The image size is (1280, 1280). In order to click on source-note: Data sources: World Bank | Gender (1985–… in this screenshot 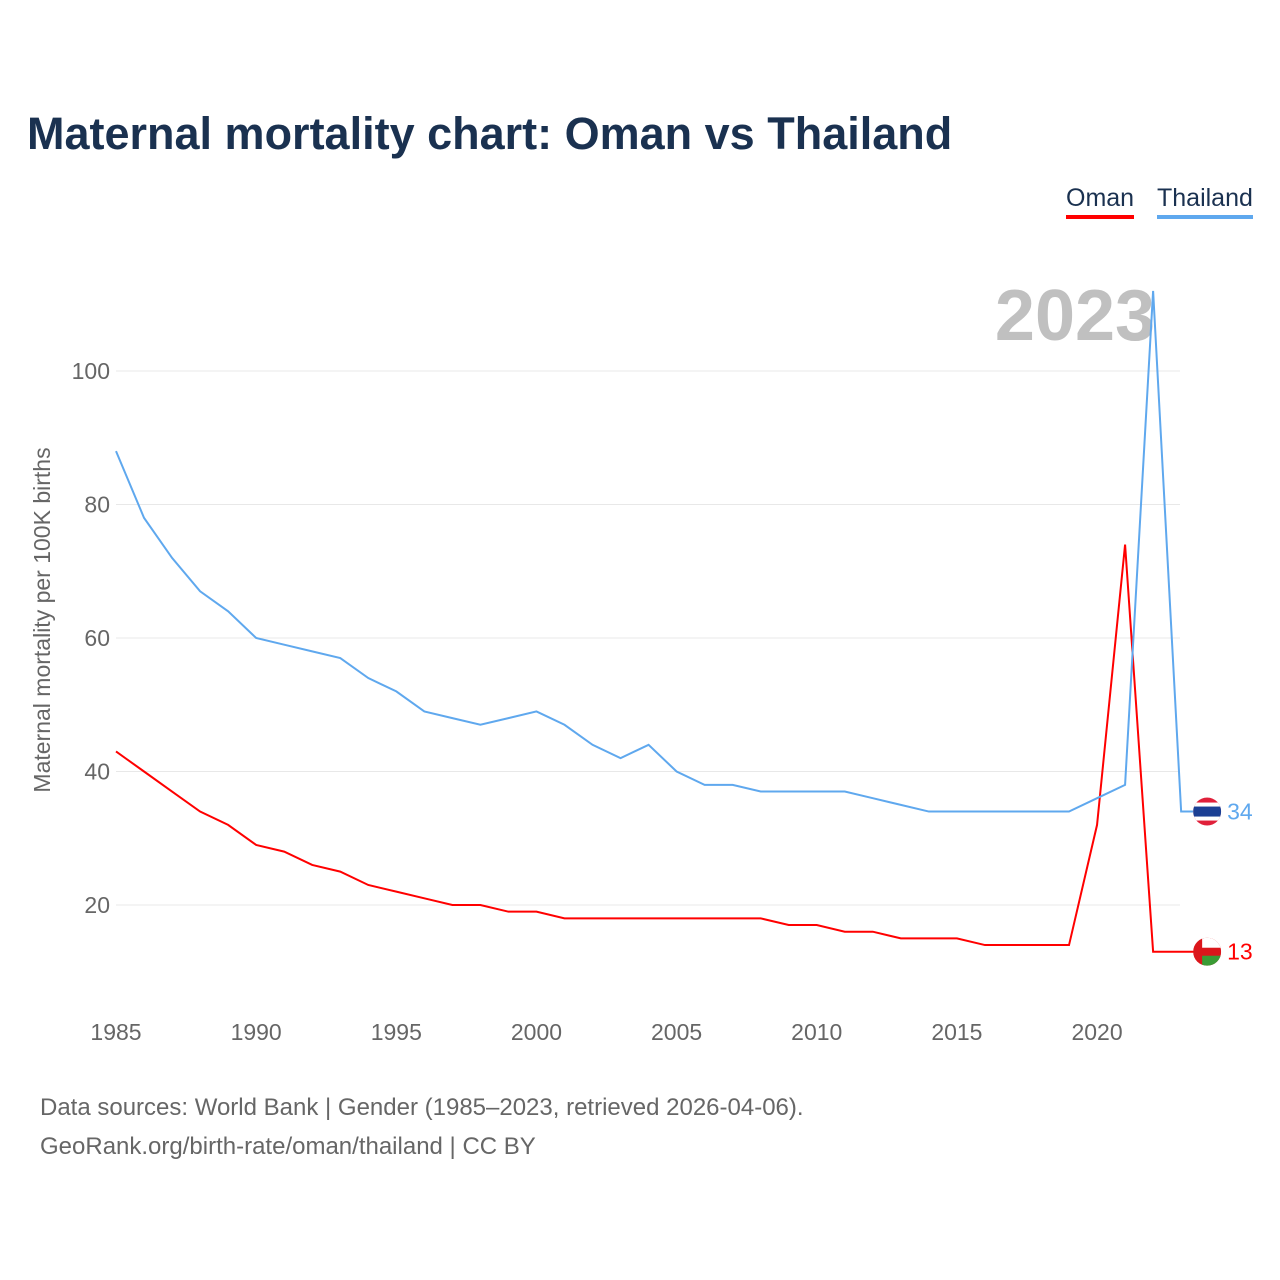, I will do `click(422, 1127)`.